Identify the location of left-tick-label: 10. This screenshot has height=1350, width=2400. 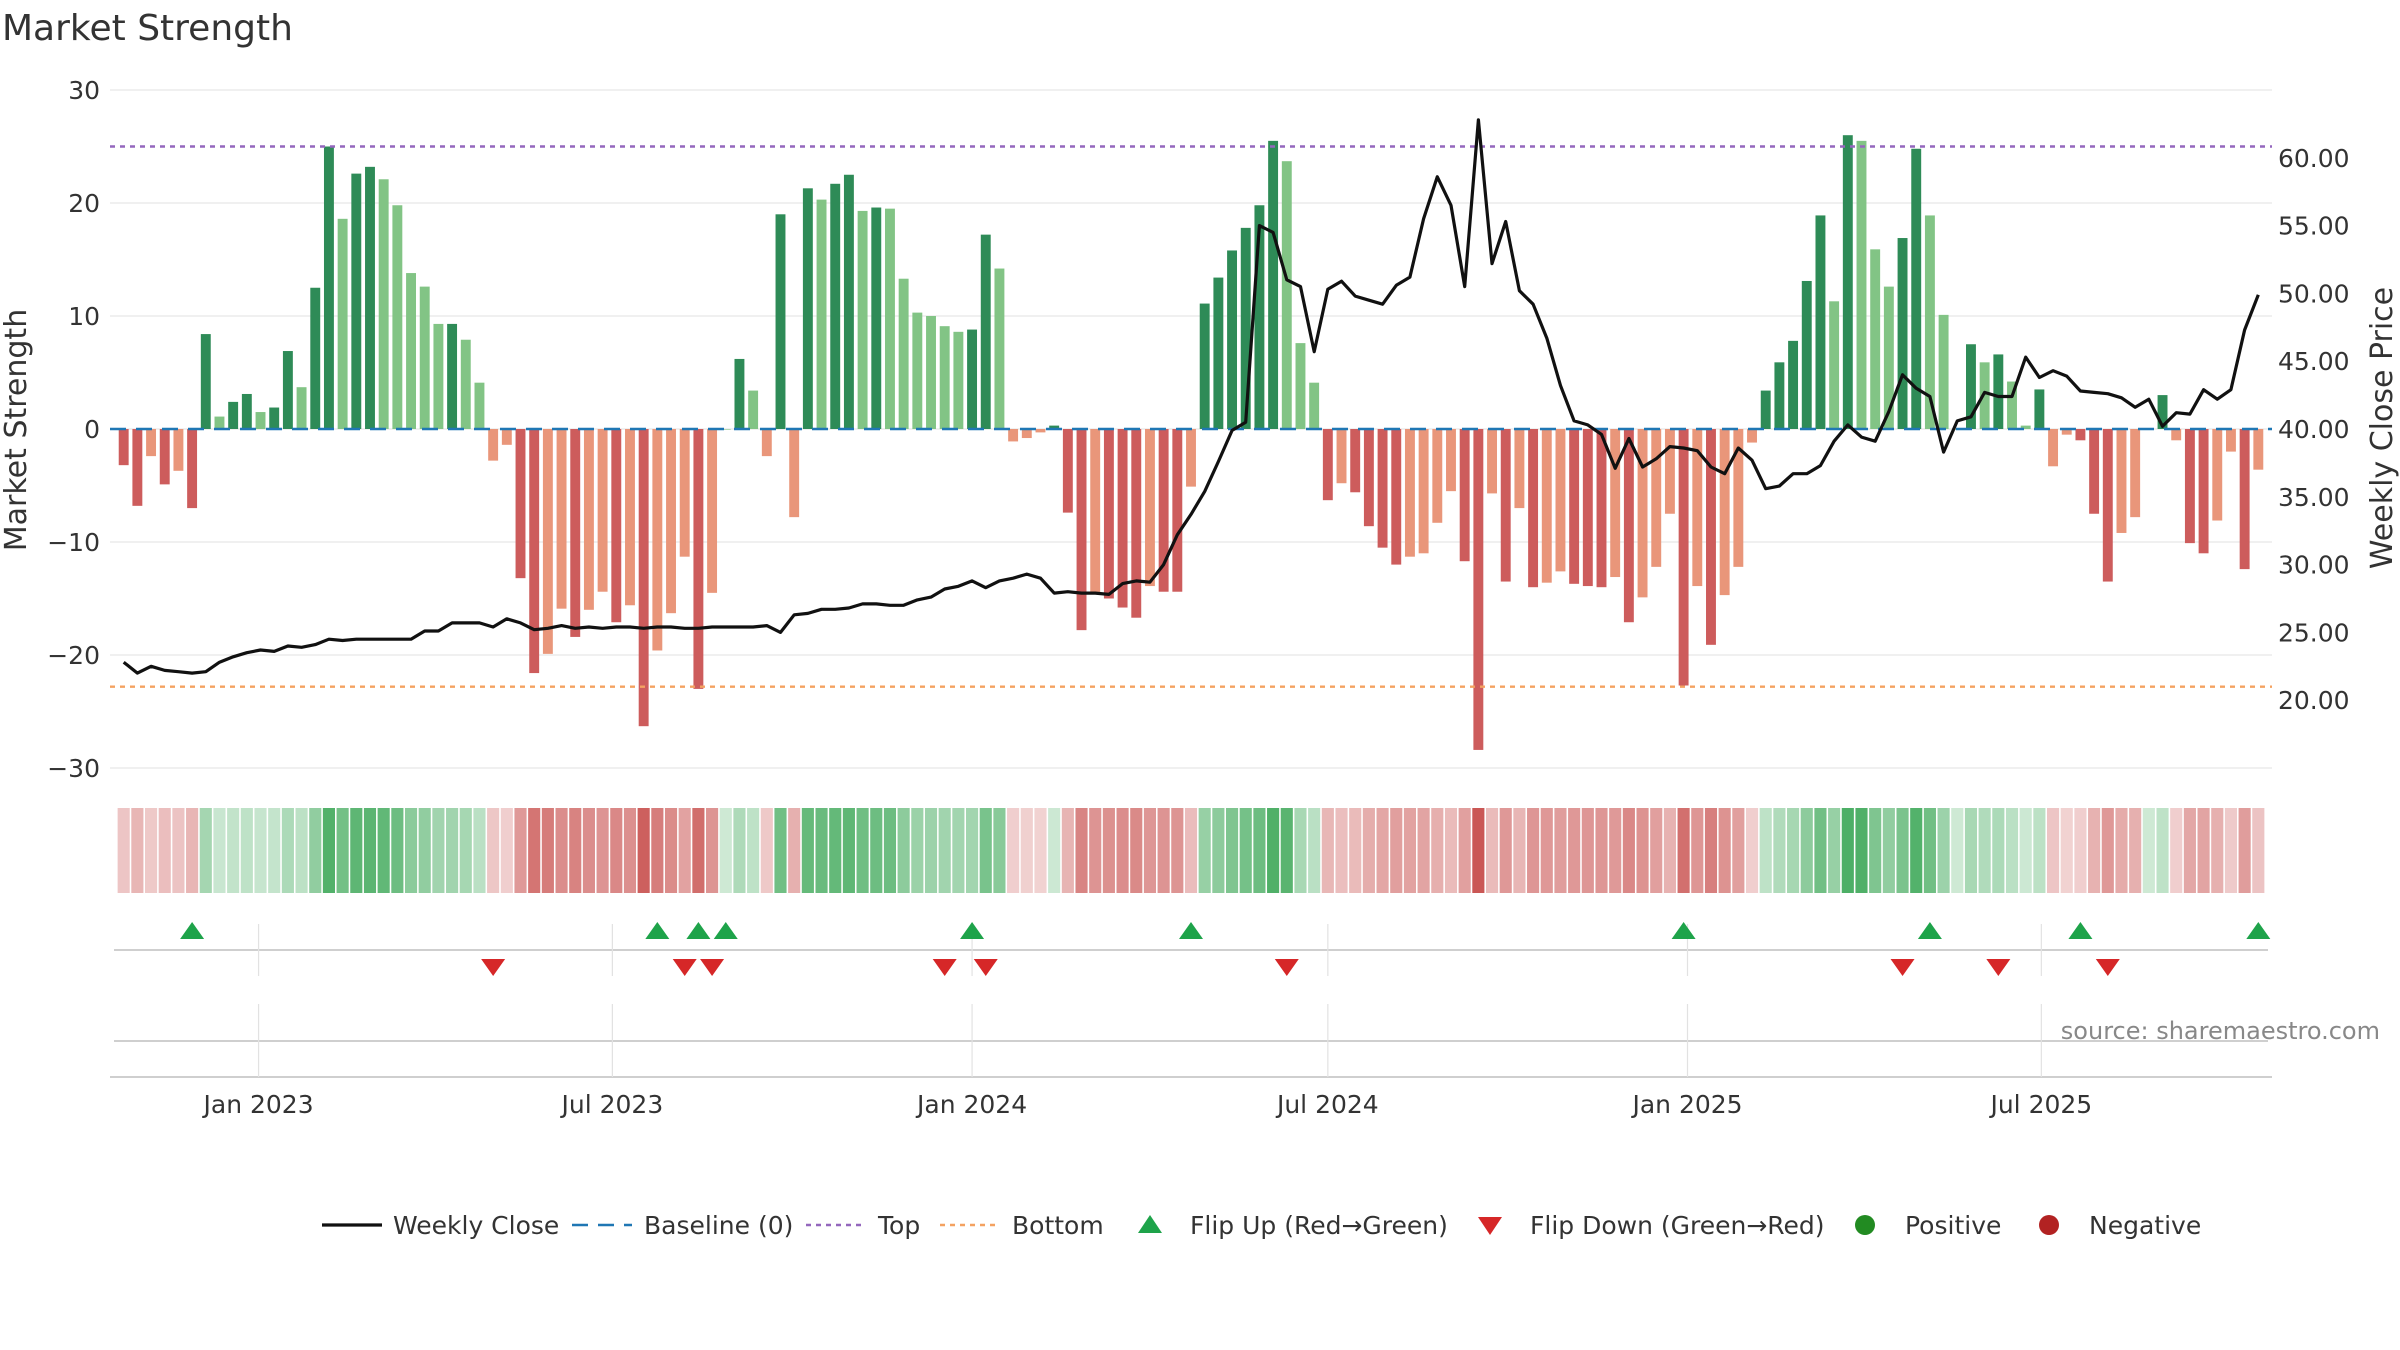
(84, 316).